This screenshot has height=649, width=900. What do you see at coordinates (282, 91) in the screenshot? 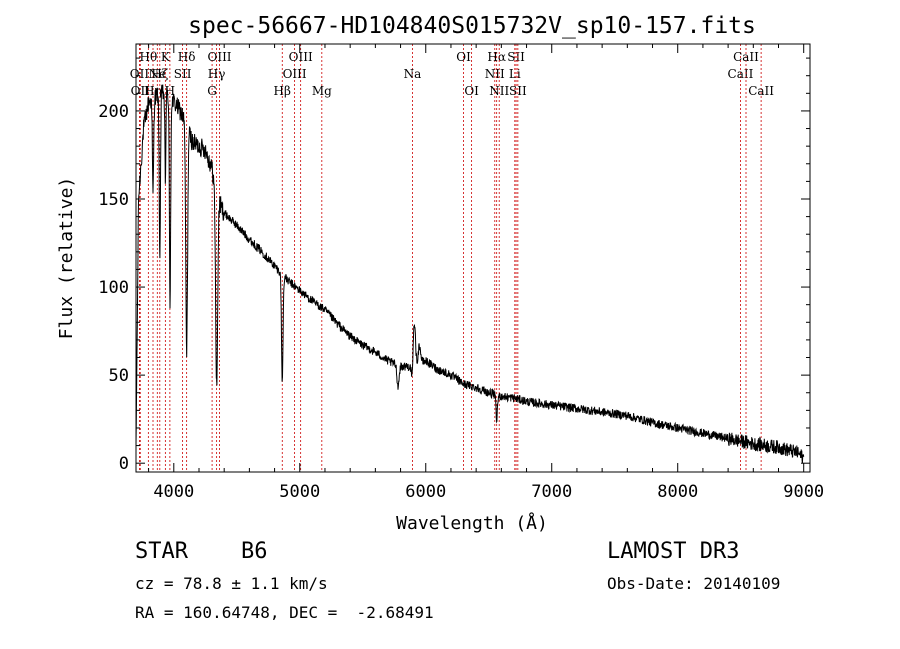
I see `marker-label-13: Hβ` at bounding box center [282, 91].